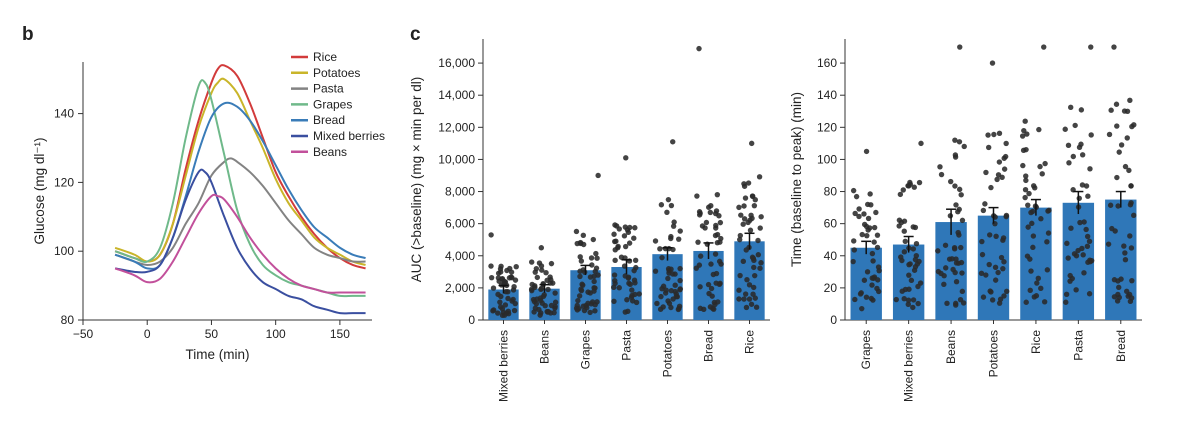  Describe the element at coordinates (416, 180) in the screenshot. I see `y-axis-label: AUC (>baseline) (mg × min per dl)` at that location.